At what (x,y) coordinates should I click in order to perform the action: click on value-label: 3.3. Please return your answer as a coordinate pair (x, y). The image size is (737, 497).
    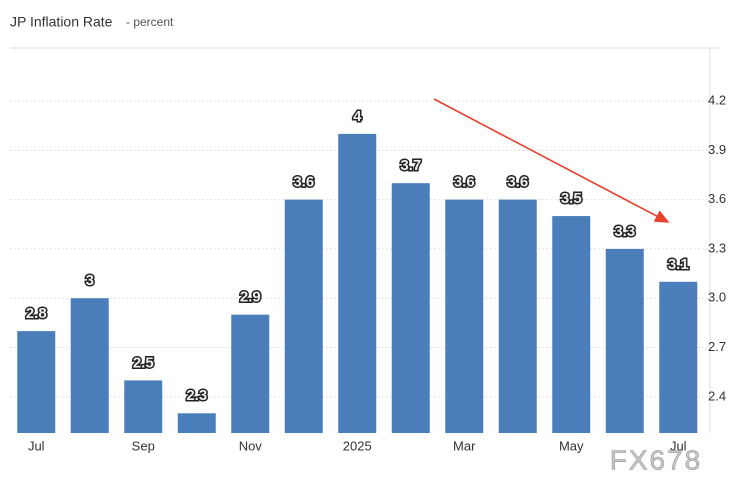
    Looking at the image, I should click on (624, 231).